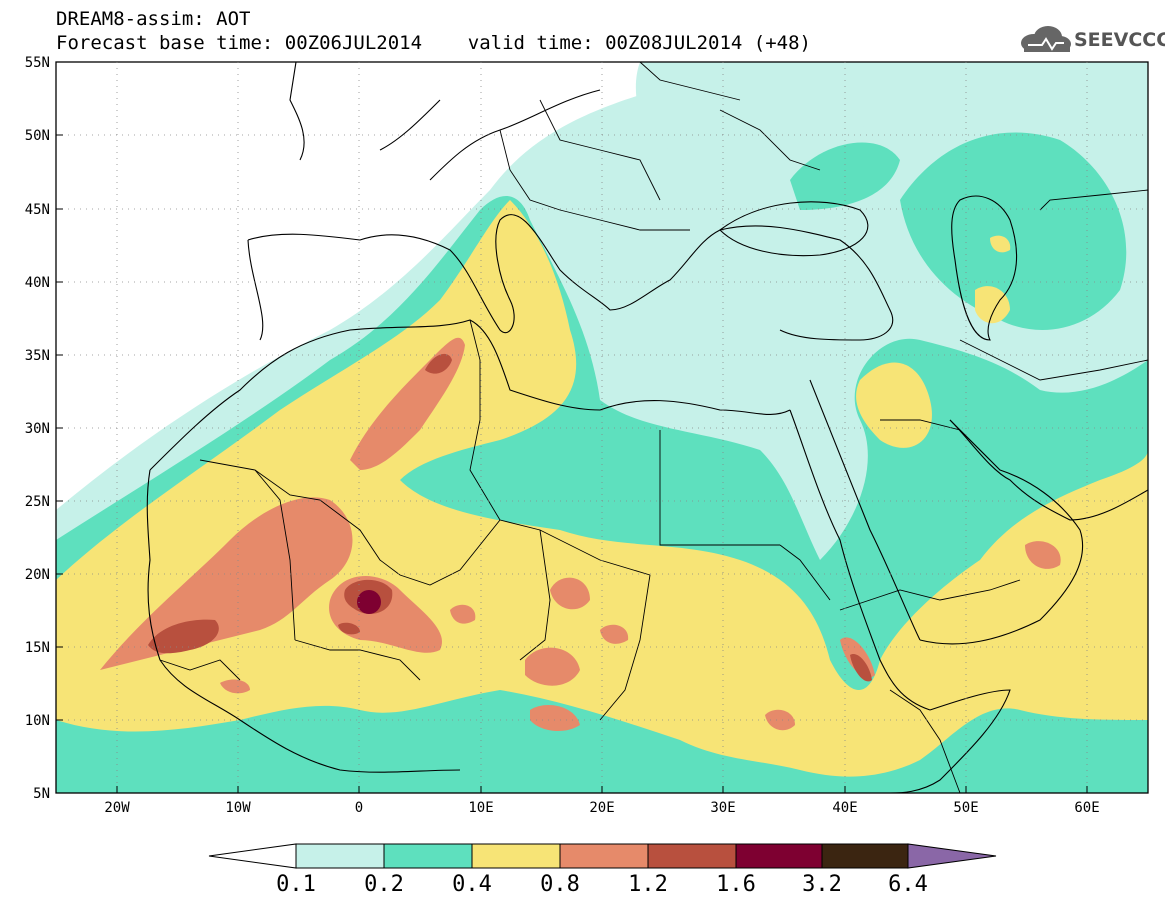 Image resolution: width=1165 pixels, height=905 pixels. I want to click on aot-band-1.6, so click(369, 602).